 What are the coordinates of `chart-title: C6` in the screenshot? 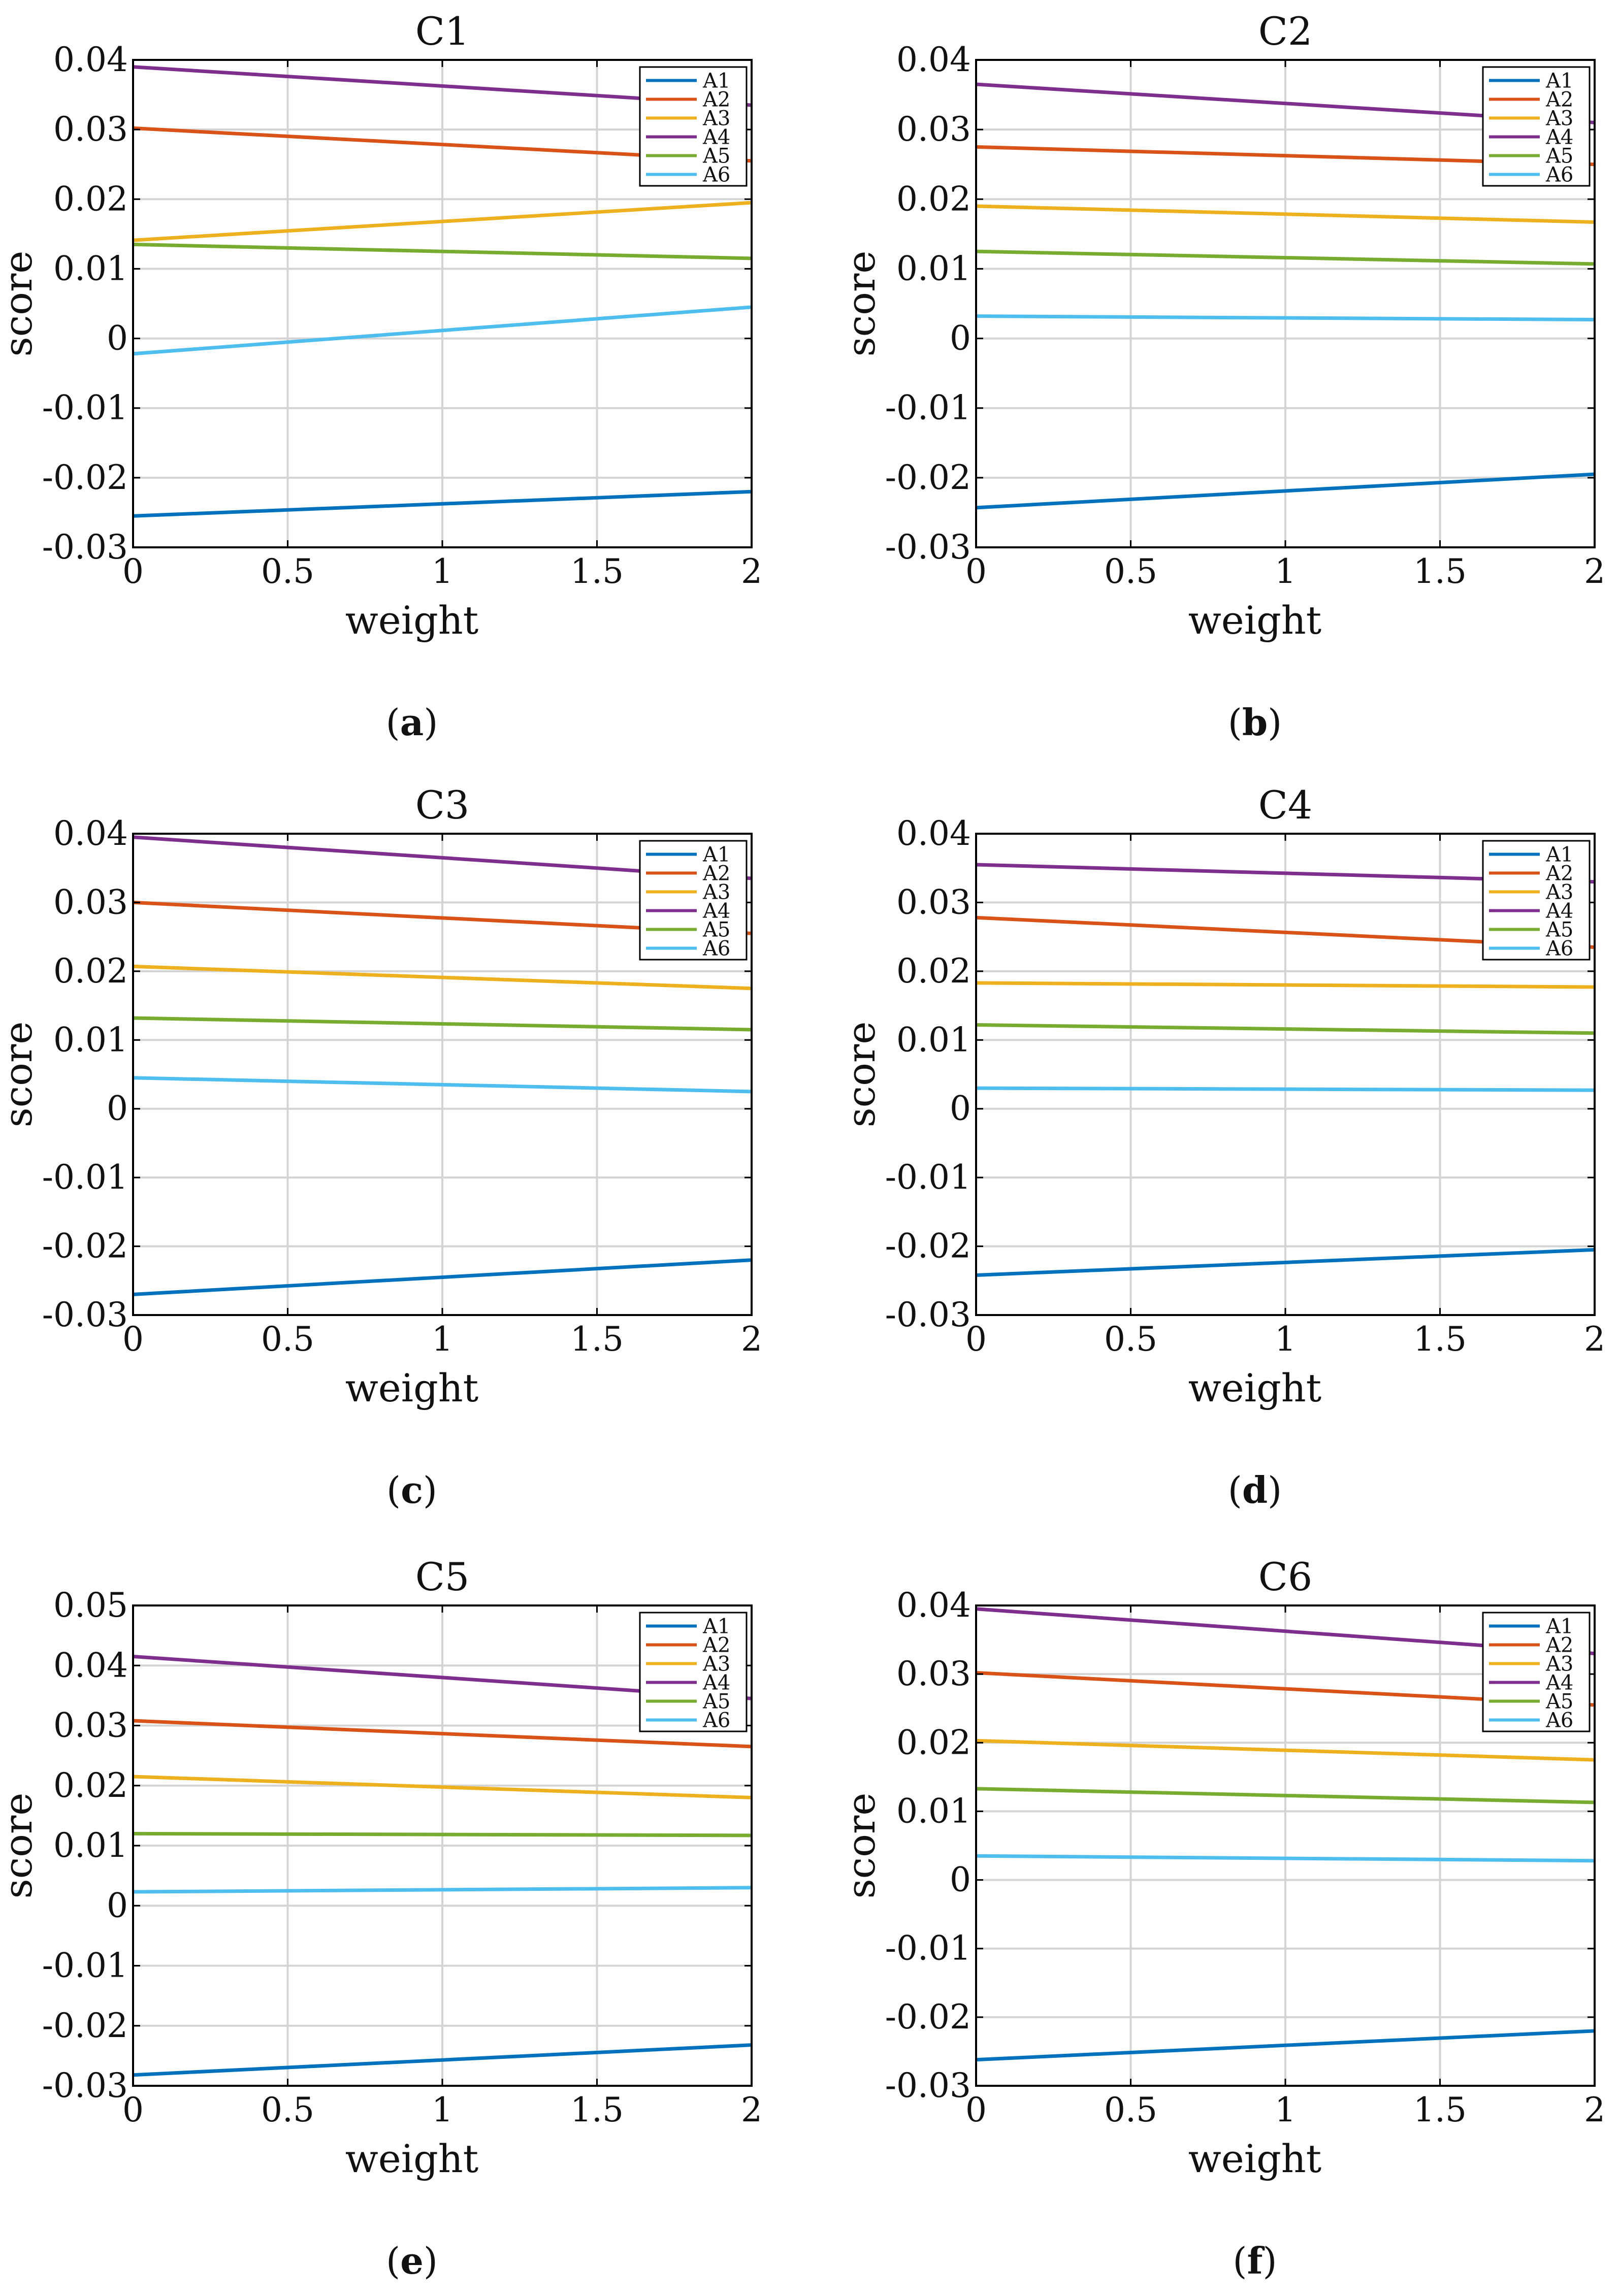 It's located at (1285, 1576).